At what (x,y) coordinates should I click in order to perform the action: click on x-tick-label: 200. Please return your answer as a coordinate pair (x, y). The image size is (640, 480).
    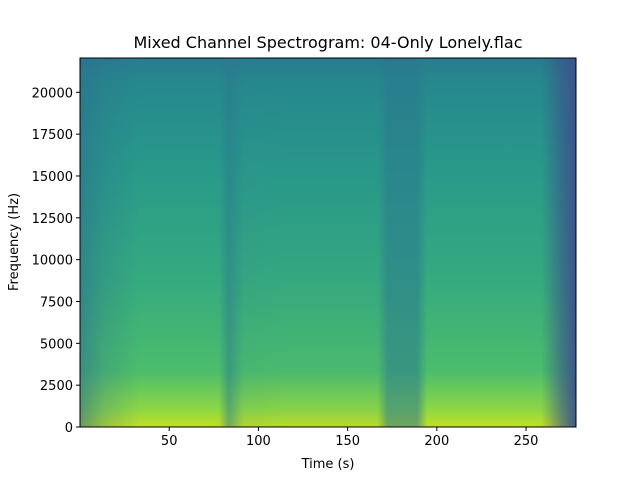
    Looking at the image, I should click on (436, 441).